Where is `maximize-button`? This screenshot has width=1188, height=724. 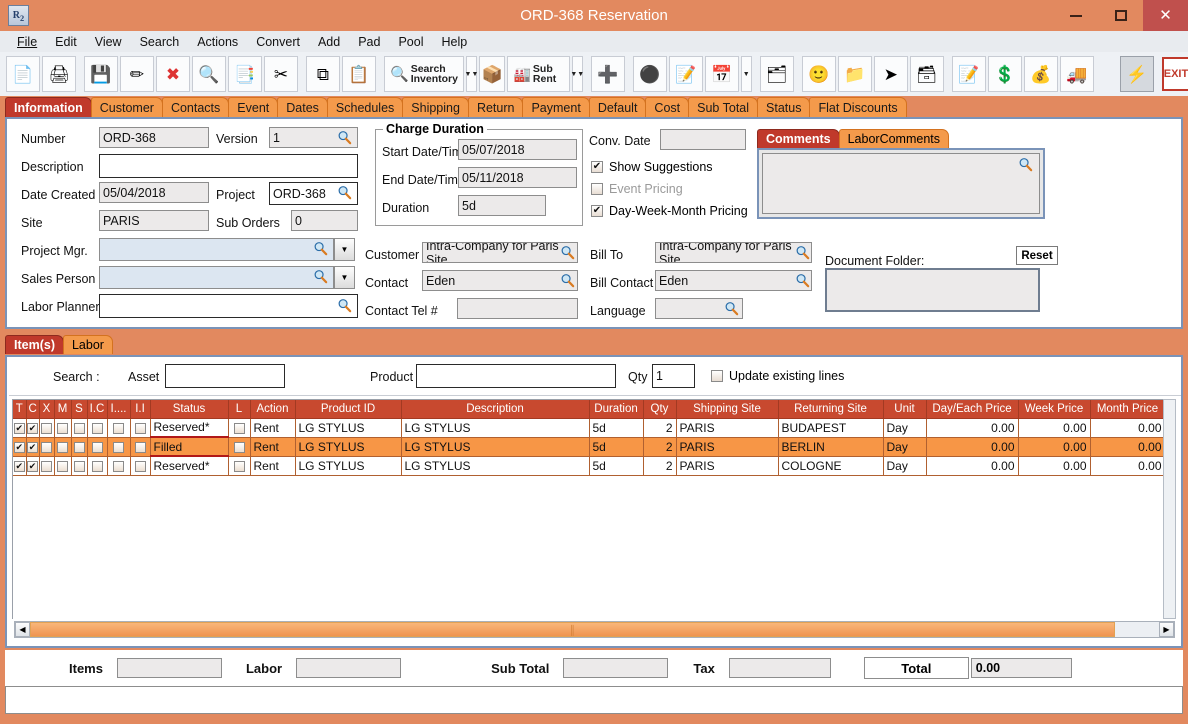 maximize-button is located at coordinates (1120, 15).